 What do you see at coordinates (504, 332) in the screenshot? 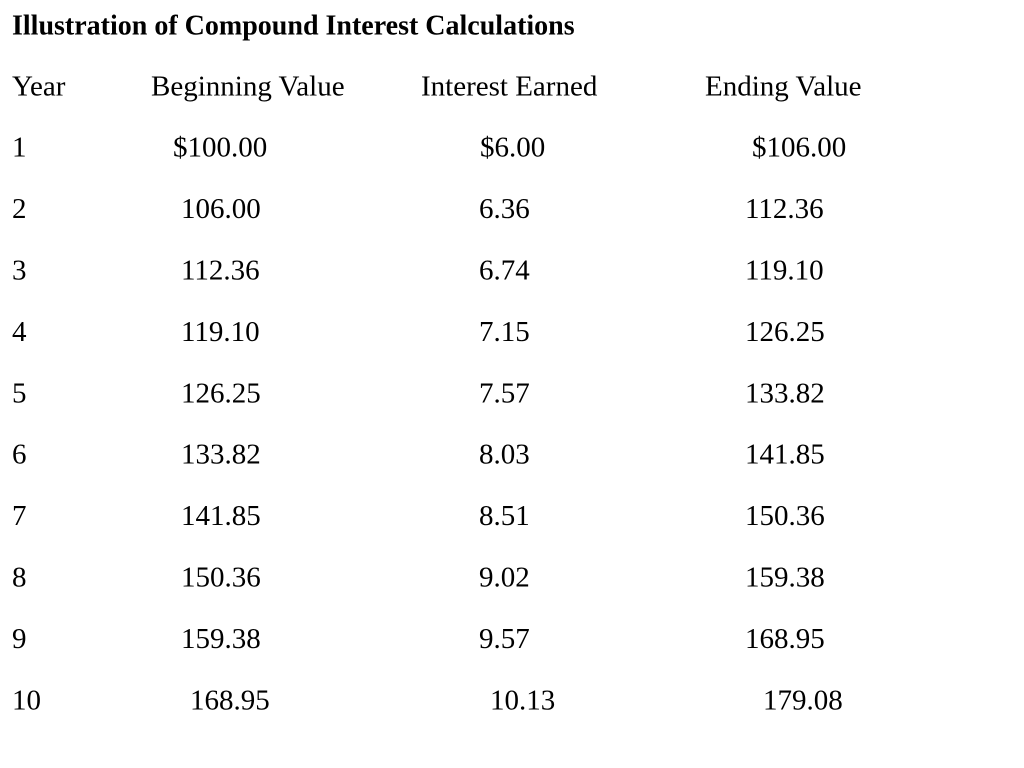
I see `table-cell: 7.15` at bounding box center [504, 332].